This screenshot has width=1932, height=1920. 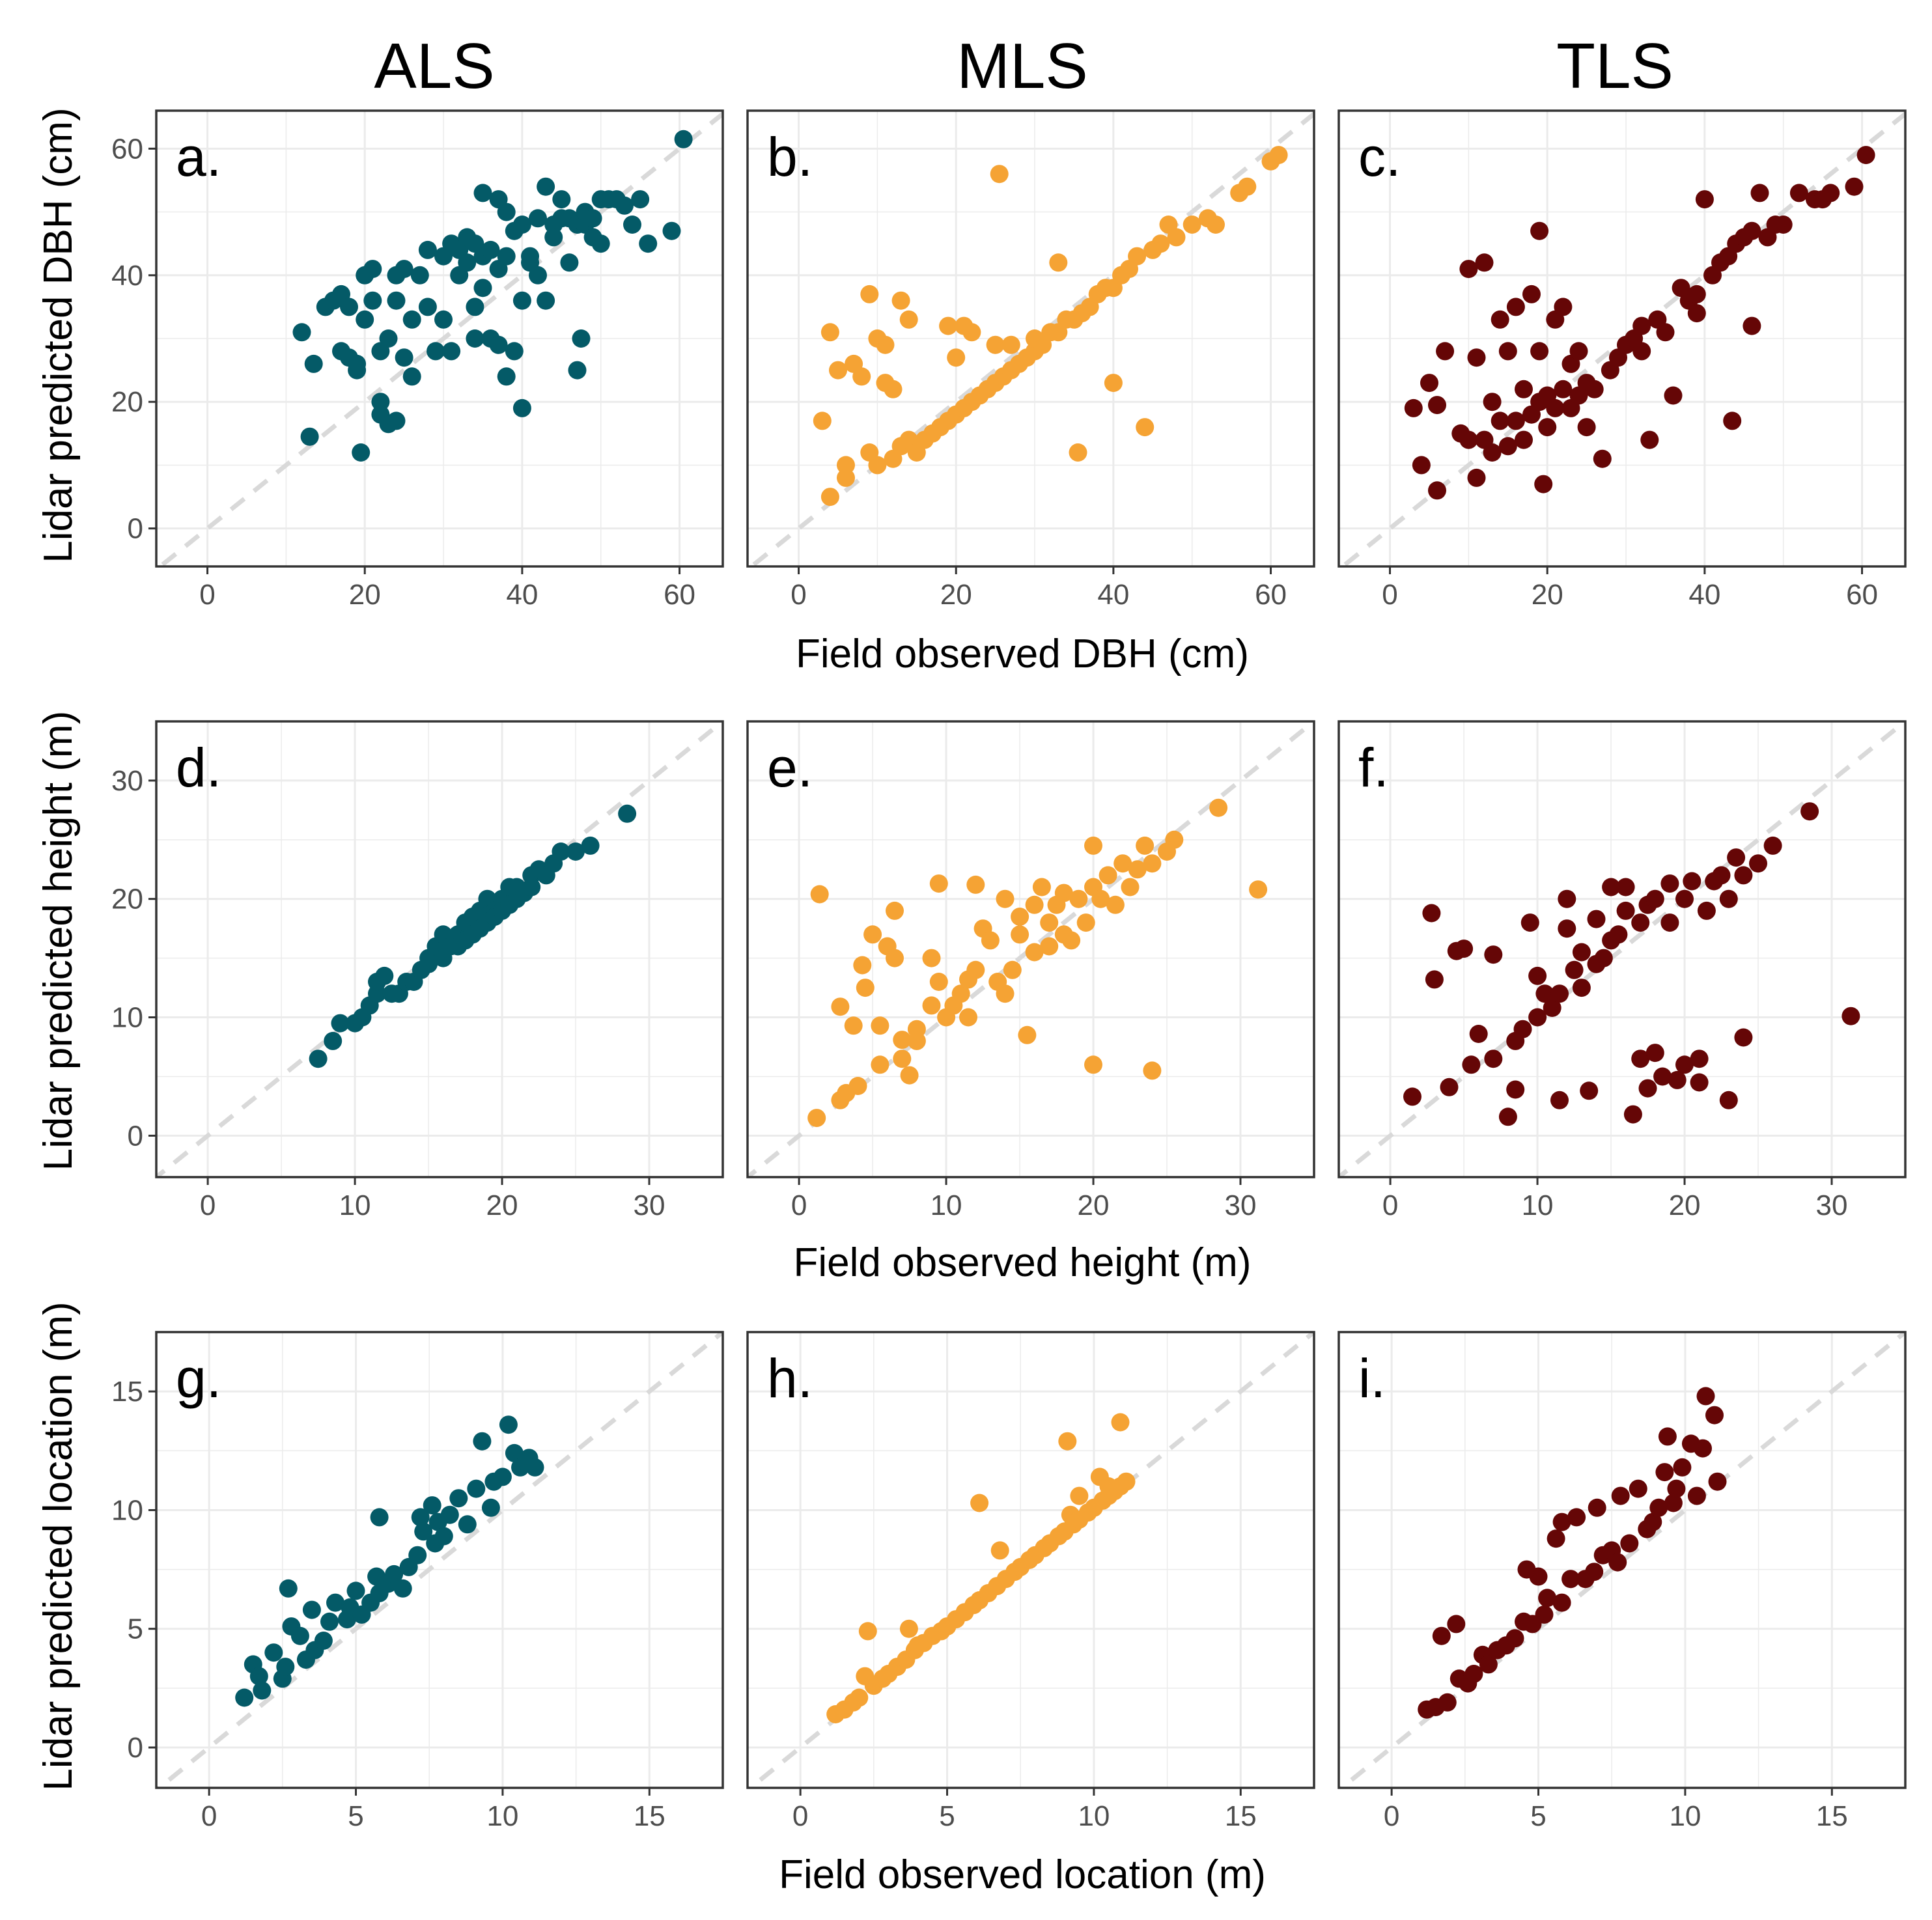 I want to click on panel-h: 0 5 10 15 h., so click(x=1031, y=1581).